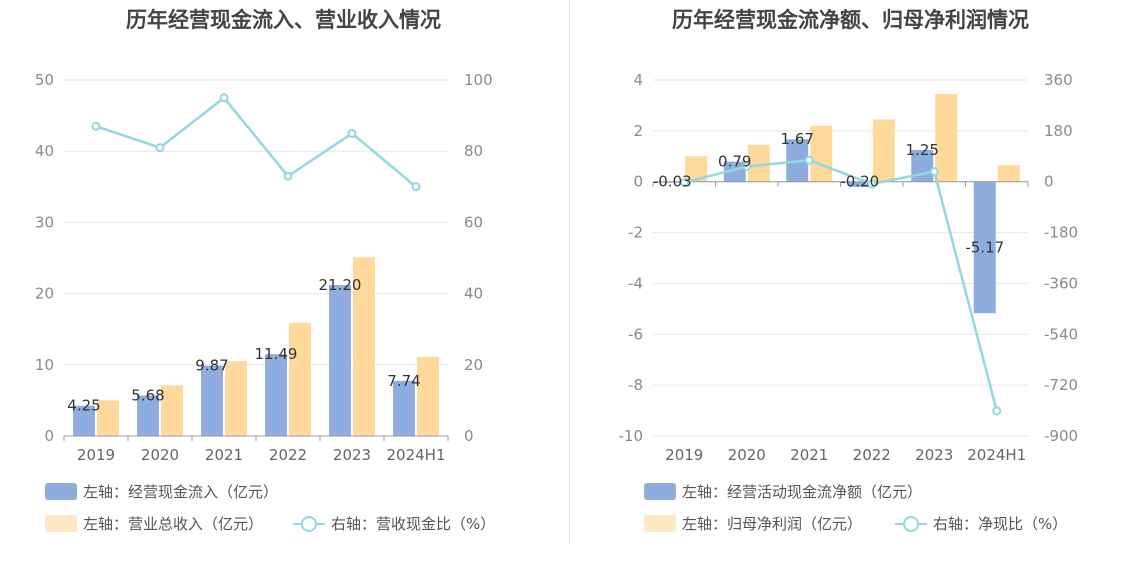 This screenshot has width=1134, height=582. Describe the element at coordinates (635, 283) in the screenshot. I see `right-left-tick-label: -4` at that location.